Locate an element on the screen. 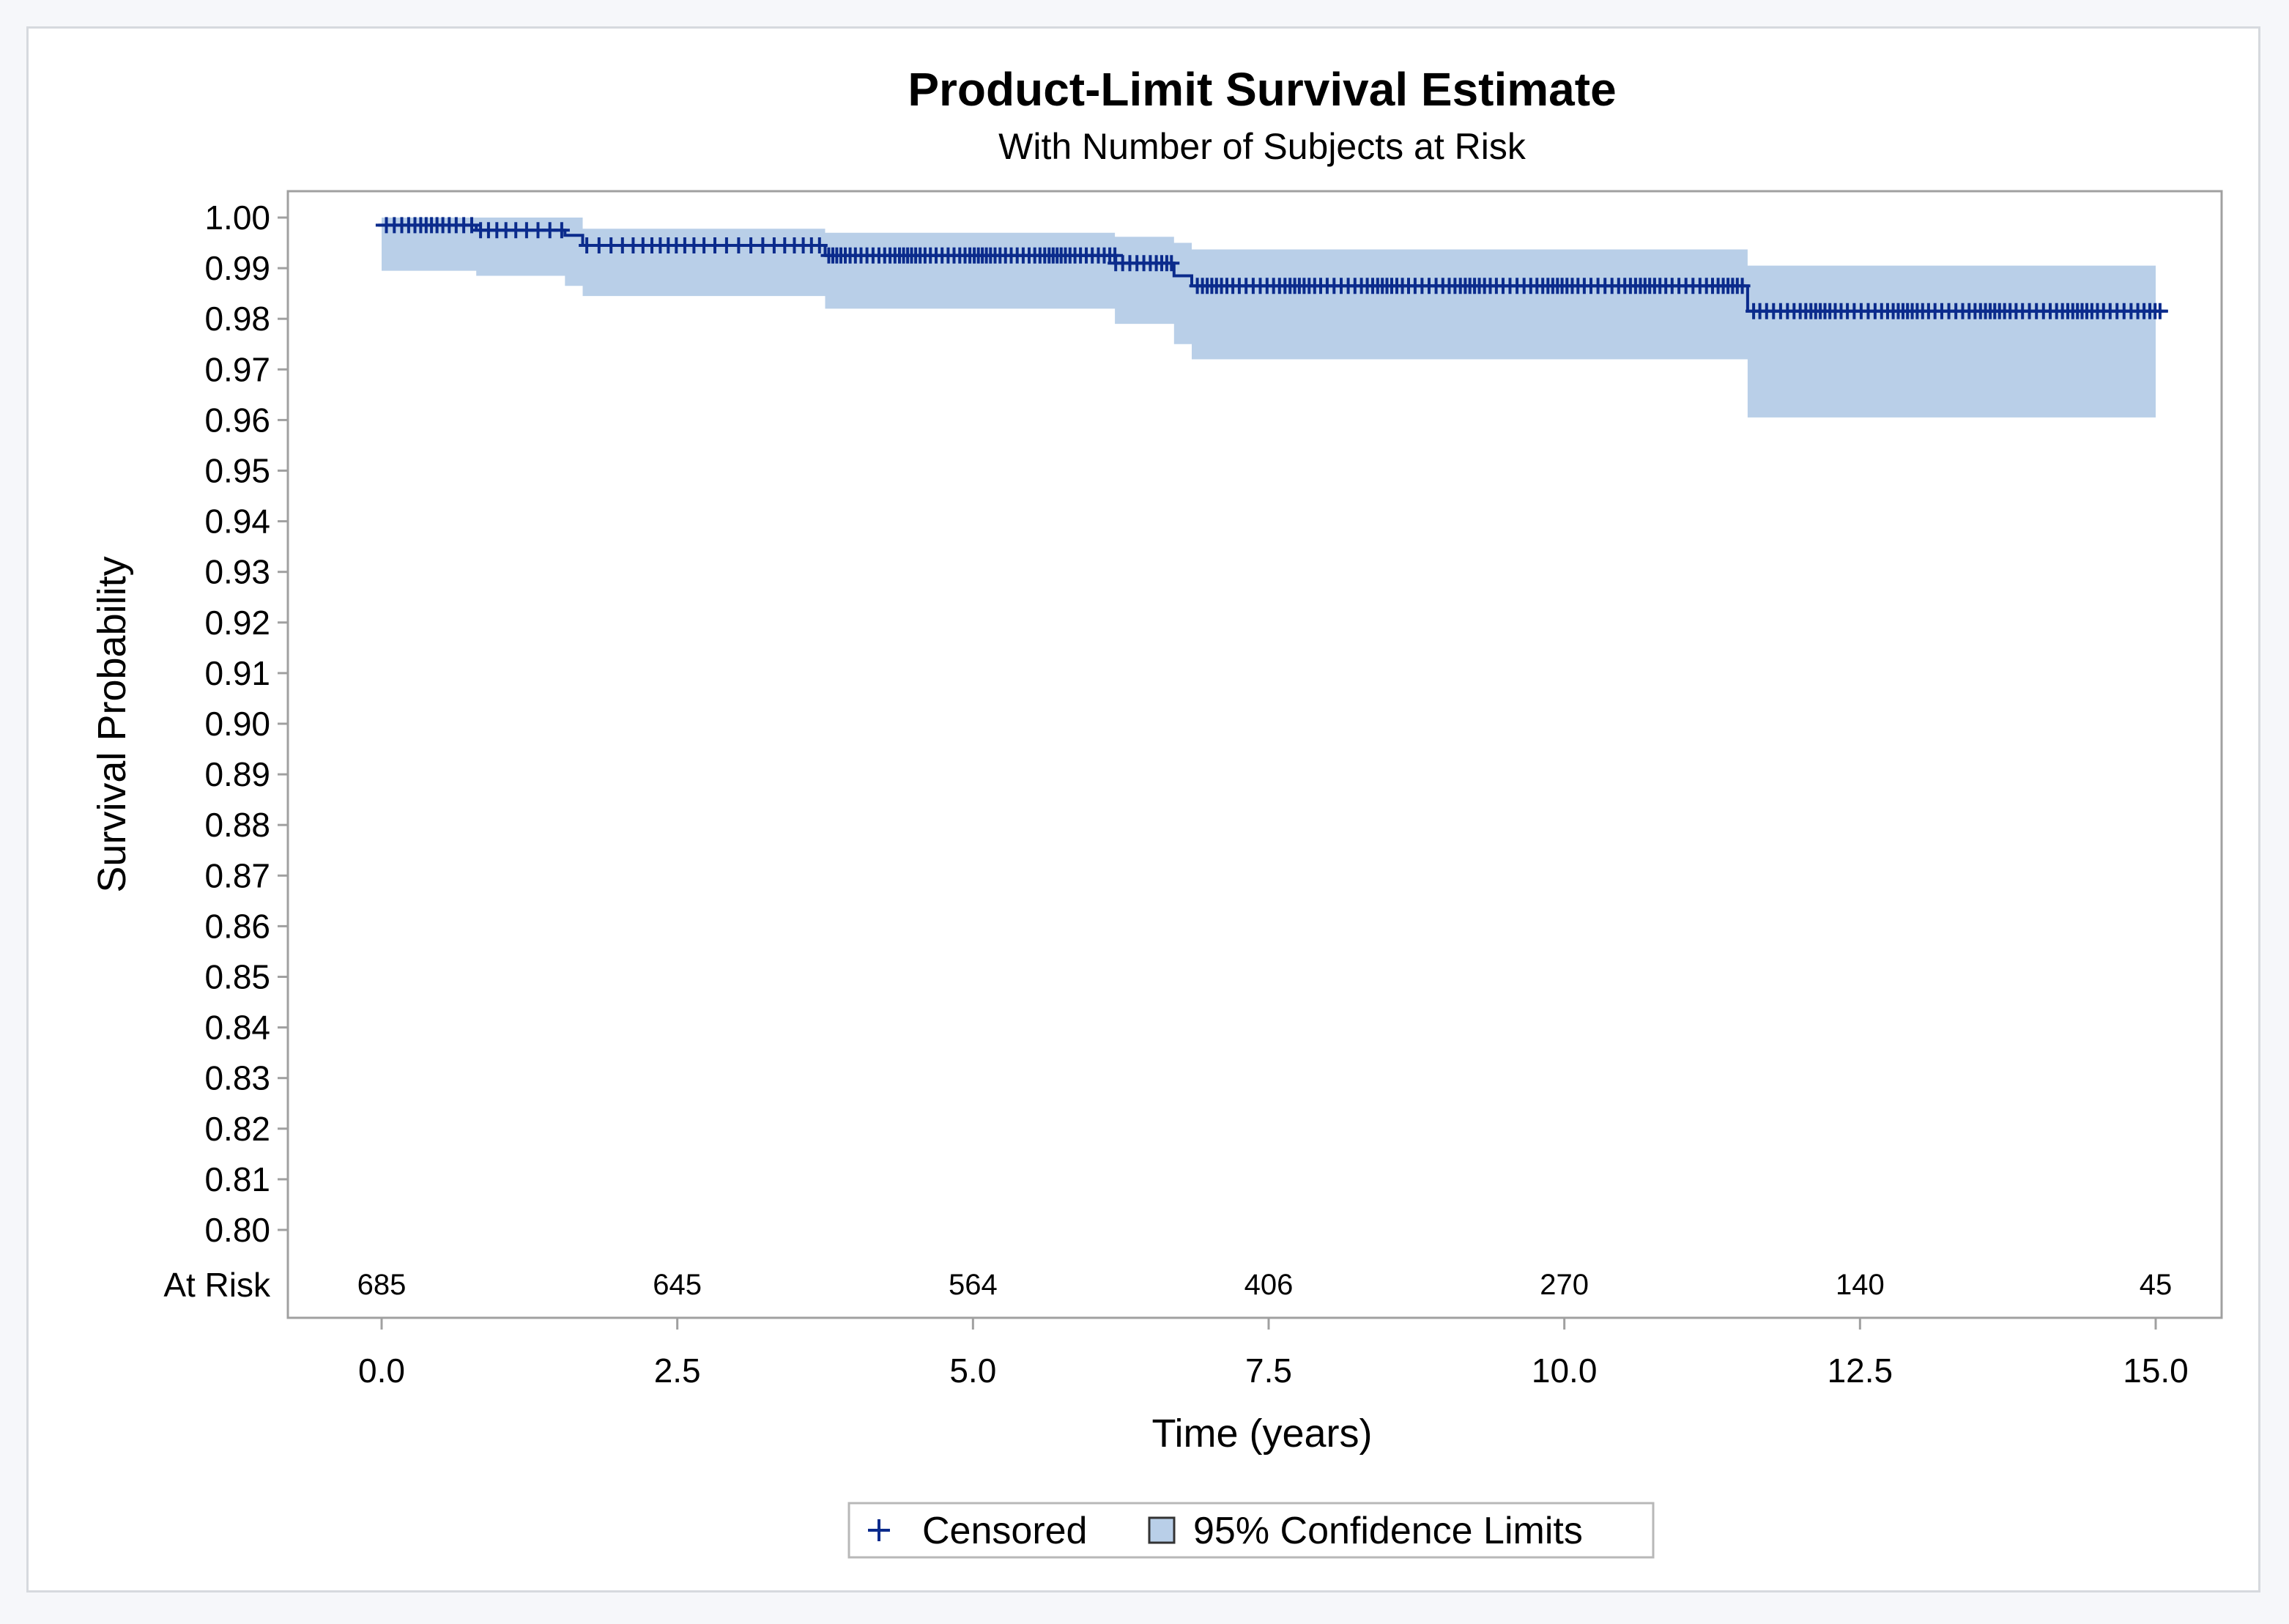 The image size is (2289, 1624). y-tick-label: 0.85 is located at coordinates (237, 977).